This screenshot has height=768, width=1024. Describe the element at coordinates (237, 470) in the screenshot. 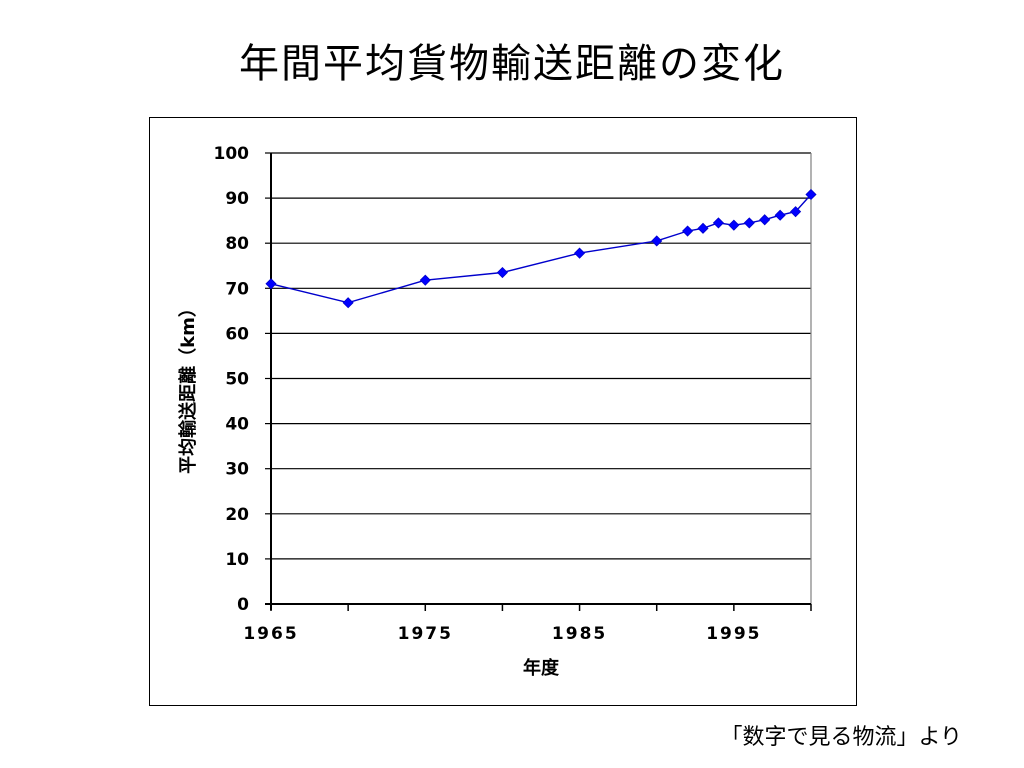

I see `y-tick-label: 30` at that location.